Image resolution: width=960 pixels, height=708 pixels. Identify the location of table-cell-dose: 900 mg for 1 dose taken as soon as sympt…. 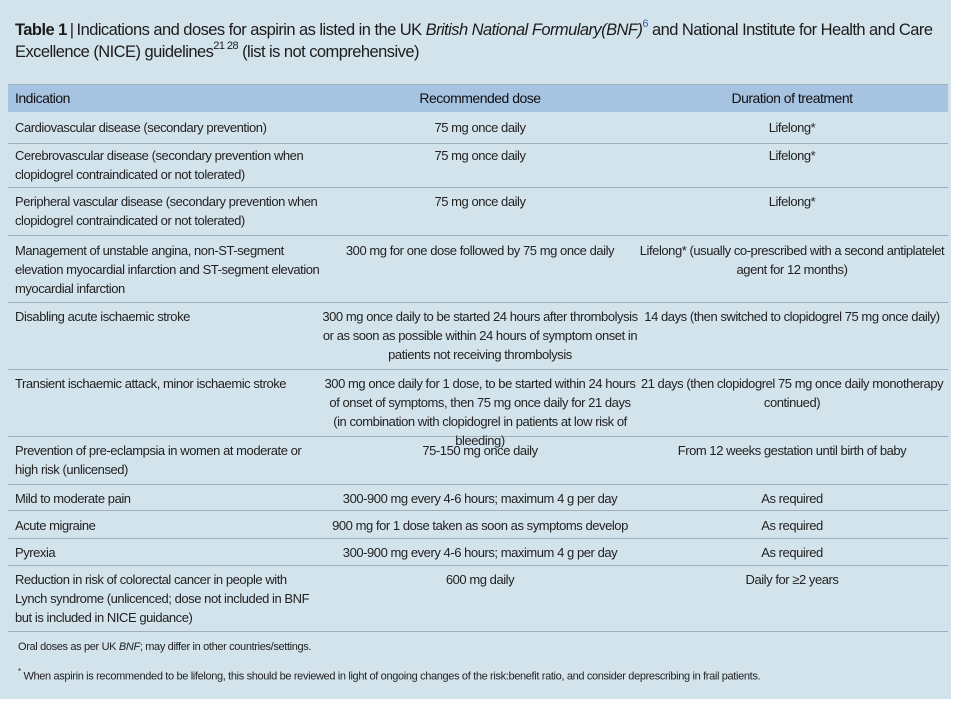
(480, 525).